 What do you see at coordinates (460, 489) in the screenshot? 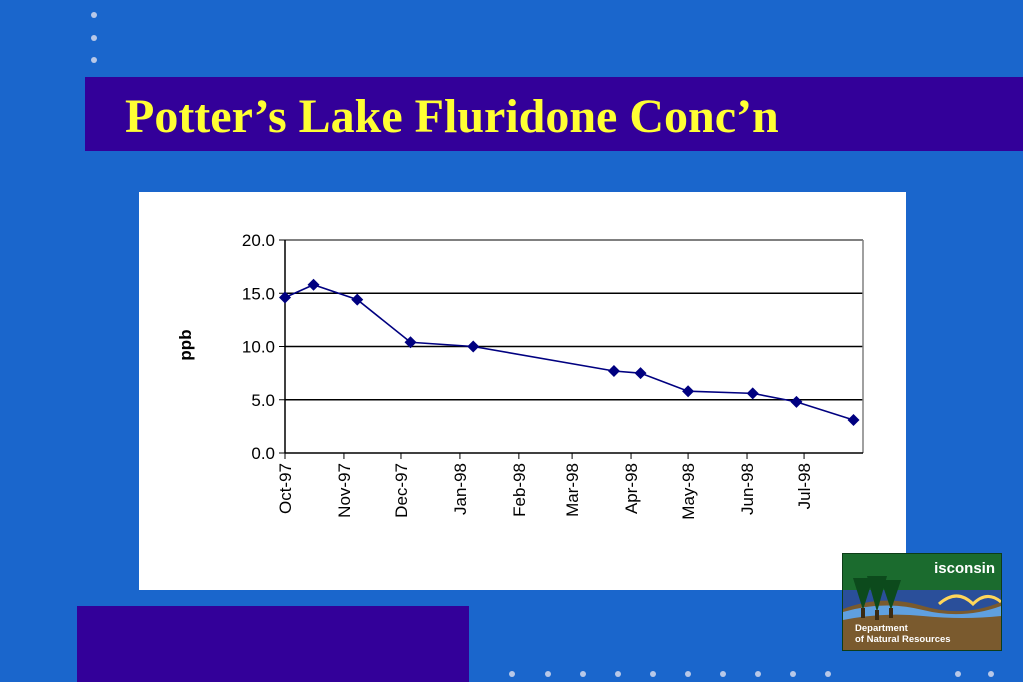
I see `x-tick-label: Jan-98` at bounding box center [460, 489].